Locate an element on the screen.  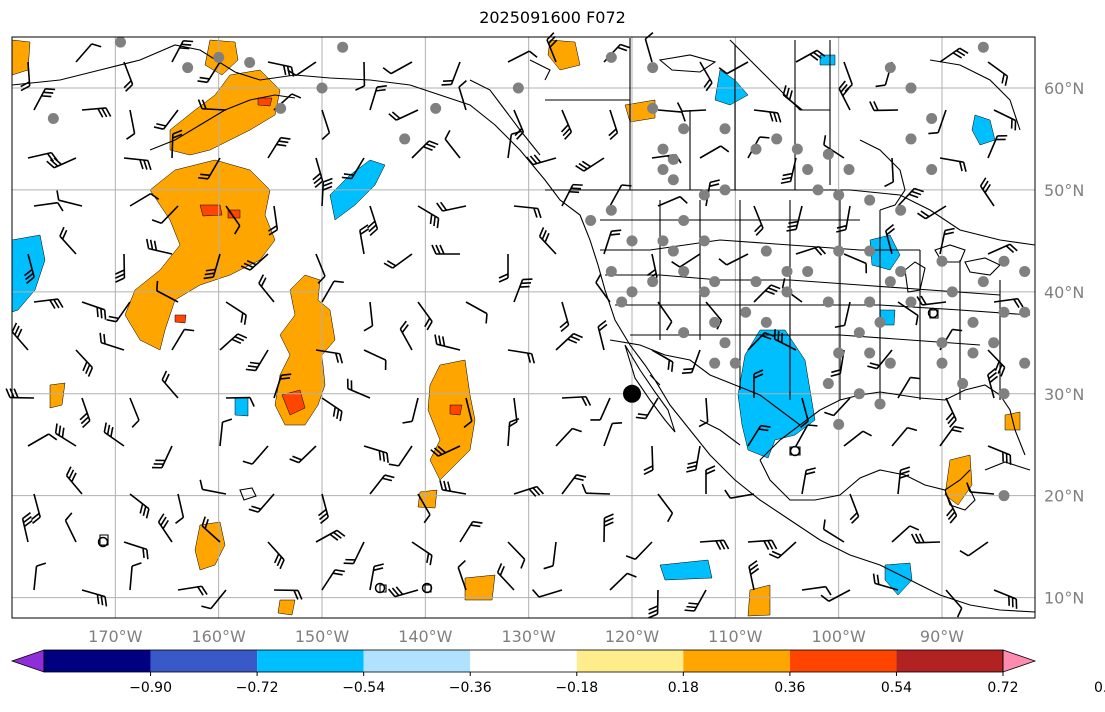
colorbar-segment is located at coordinates (97, 661).